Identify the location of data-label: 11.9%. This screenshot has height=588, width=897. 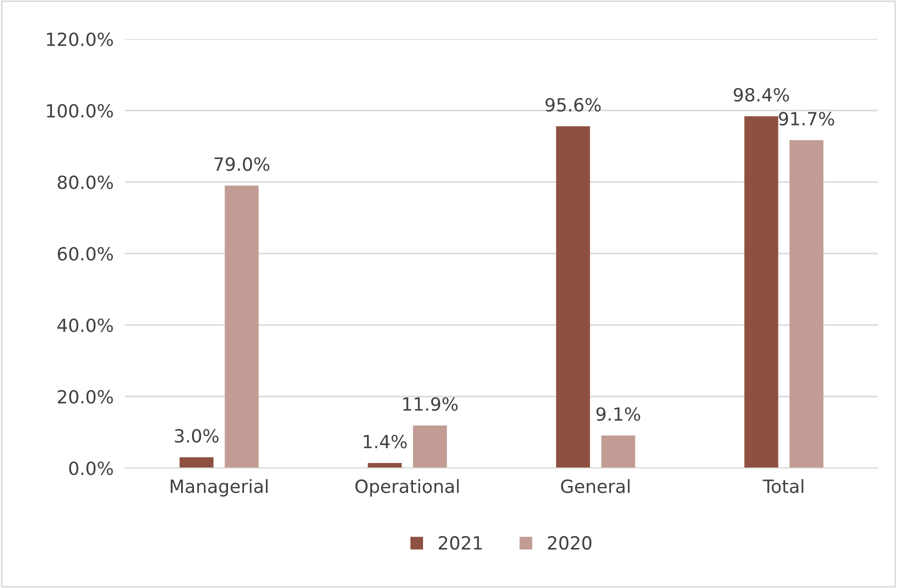
(430, 404).